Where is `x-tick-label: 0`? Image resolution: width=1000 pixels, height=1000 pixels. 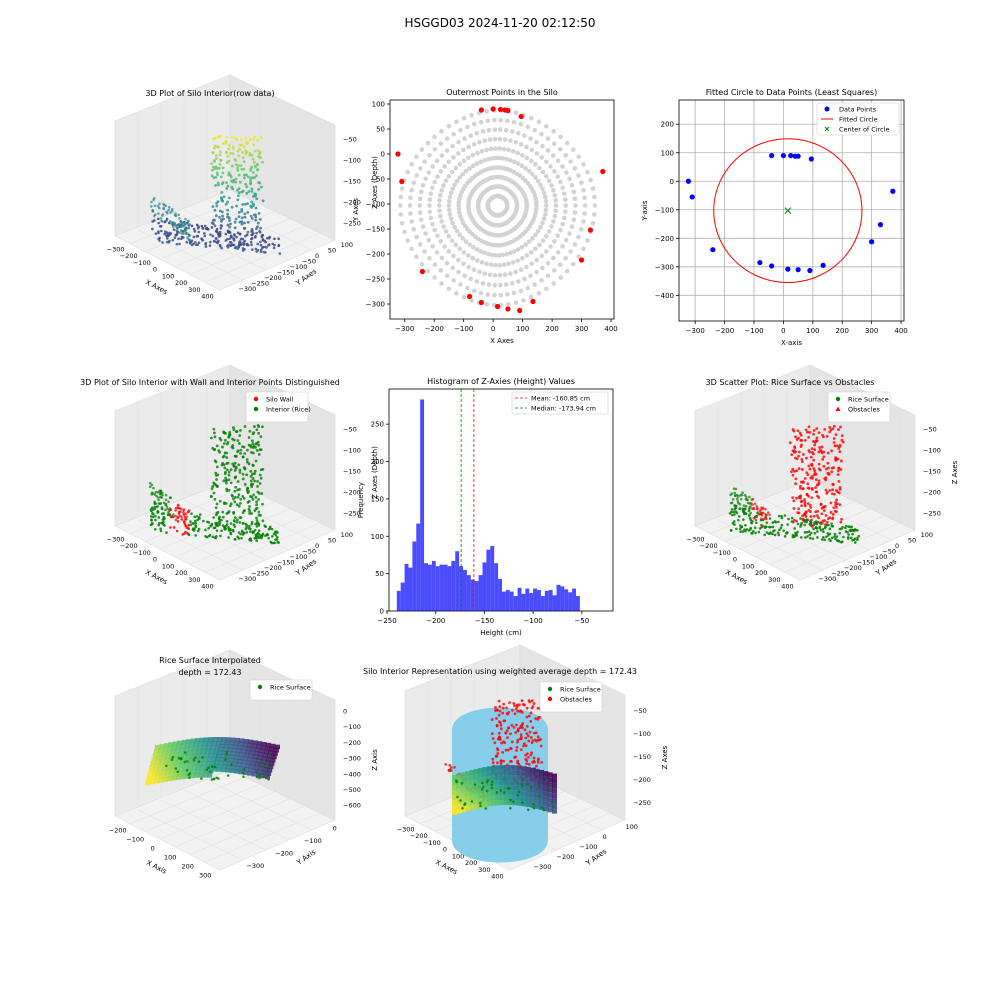 x-tick-label: 0 is located at coordinates (155, 560).